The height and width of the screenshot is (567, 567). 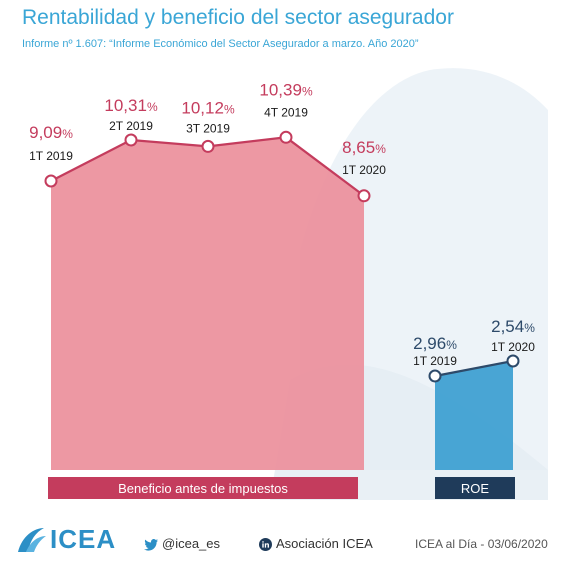 What do you see at coordinates (32, 540) in the screenshot?
I see `icea-logo-icon` at bounding box center [32, 540].